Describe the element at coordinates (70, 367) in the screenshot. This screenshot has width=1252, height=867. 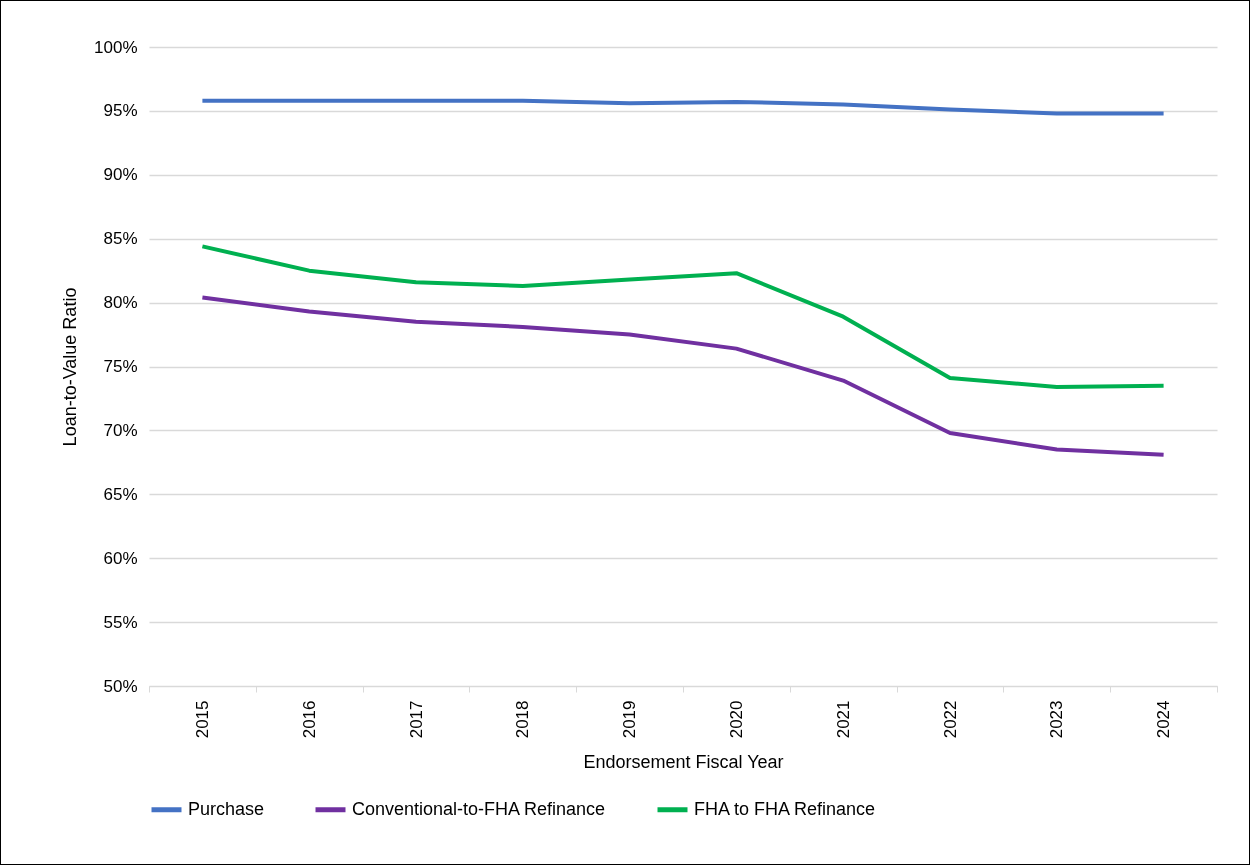
I see `y-axis-title: Loan-to-Value Ratio` at that location.